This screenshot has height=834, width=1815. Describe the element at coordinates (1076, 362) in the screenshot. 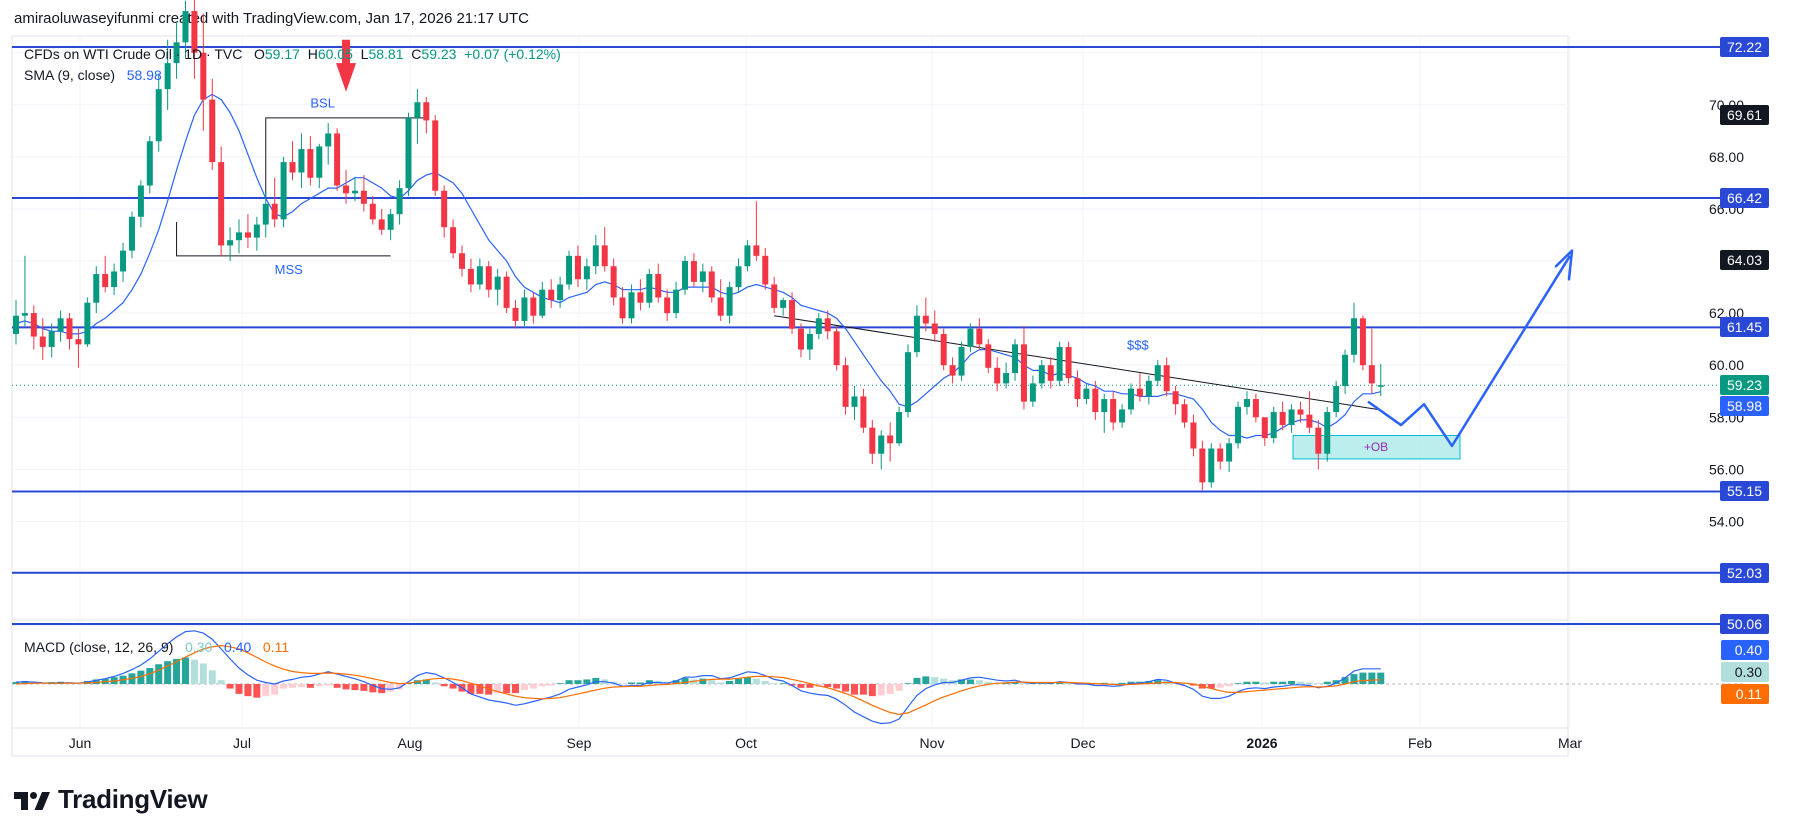

I see `descending-trendline` at that location.